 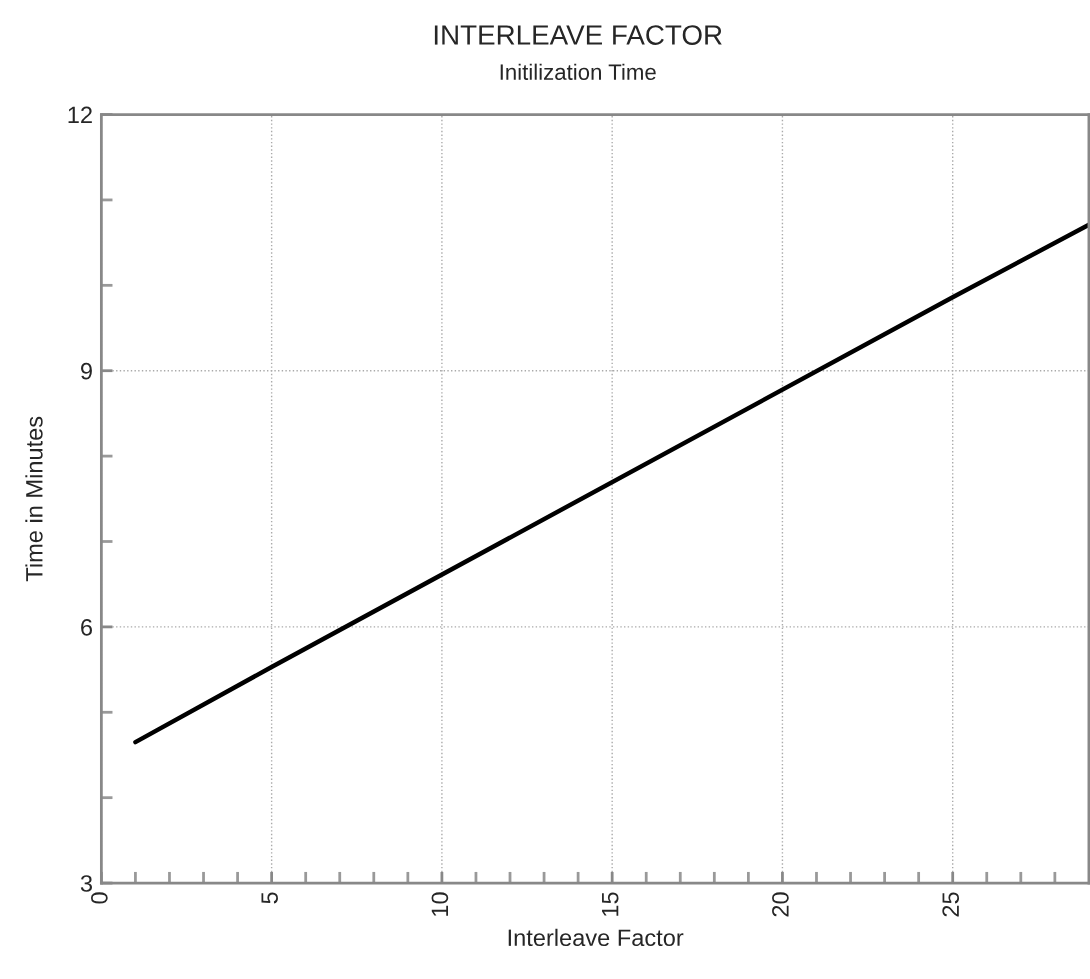 What do you see at coordinates (86, 371) in the screenshot?
I see `y-tick-label: 9` at bounding box center [86, 371].